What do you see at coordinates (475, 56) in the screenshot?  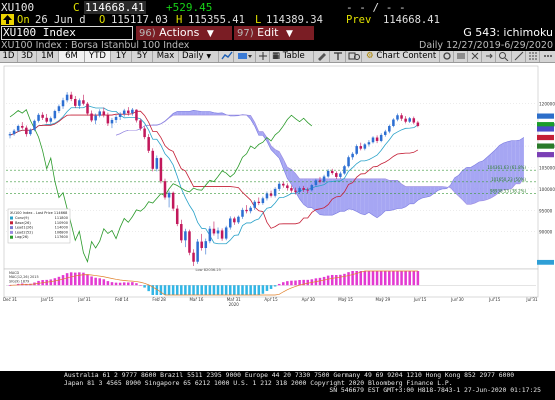 I see `expand-icon` at bounding box center [475, 56].